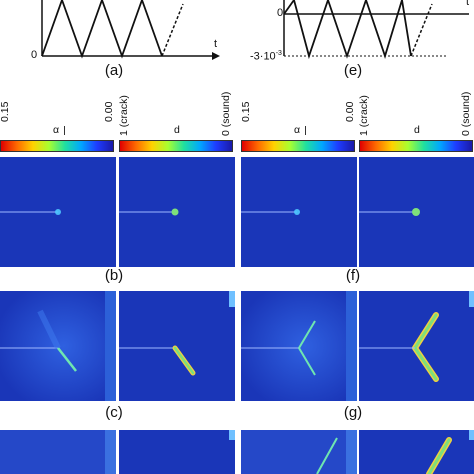 Image resolution: width=474 pixels, height=474 pixels. I want to click on colorbar-damage-right, so click(416, 146).